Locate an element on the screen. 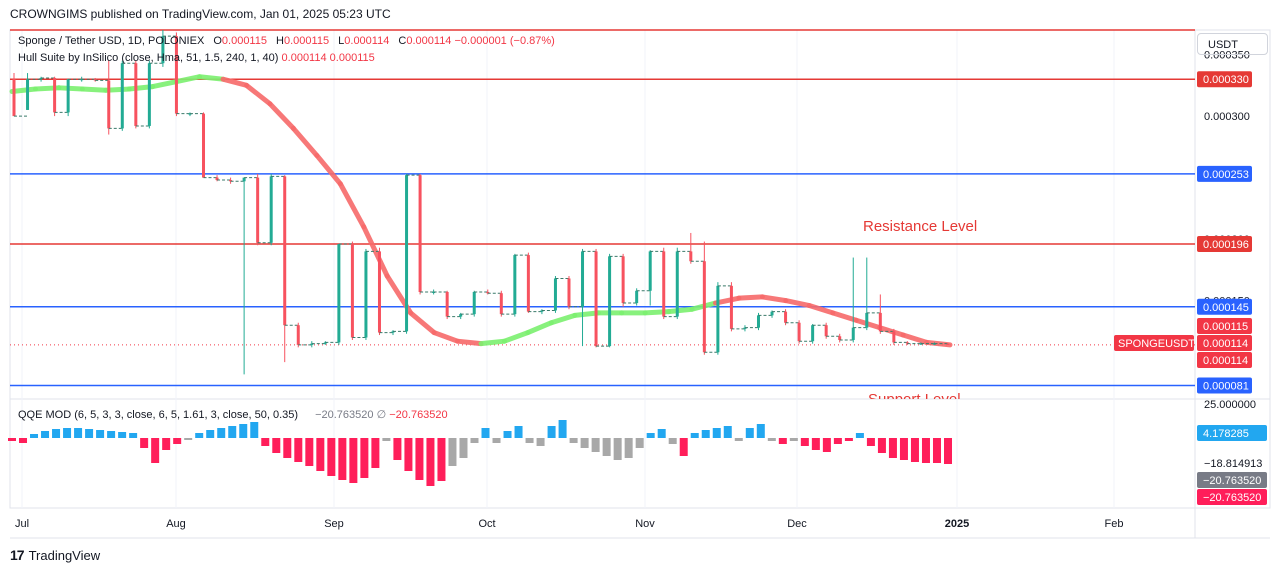  tradingview-brand: 17 TradingView is located at coordinates (55, 555).